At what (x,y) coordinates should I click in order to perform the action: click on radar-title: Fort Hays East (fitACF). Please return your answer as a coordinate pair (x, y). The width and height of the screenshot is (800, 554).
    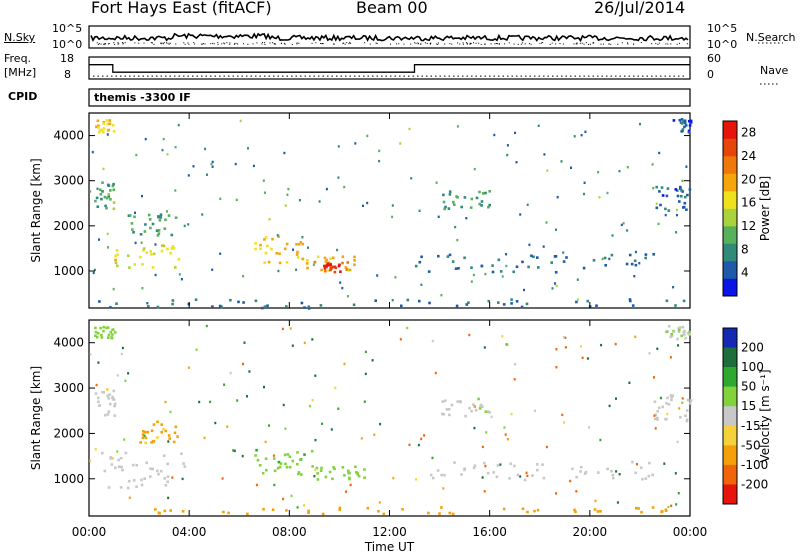
    Looking at the image, I should click on (181, 8).